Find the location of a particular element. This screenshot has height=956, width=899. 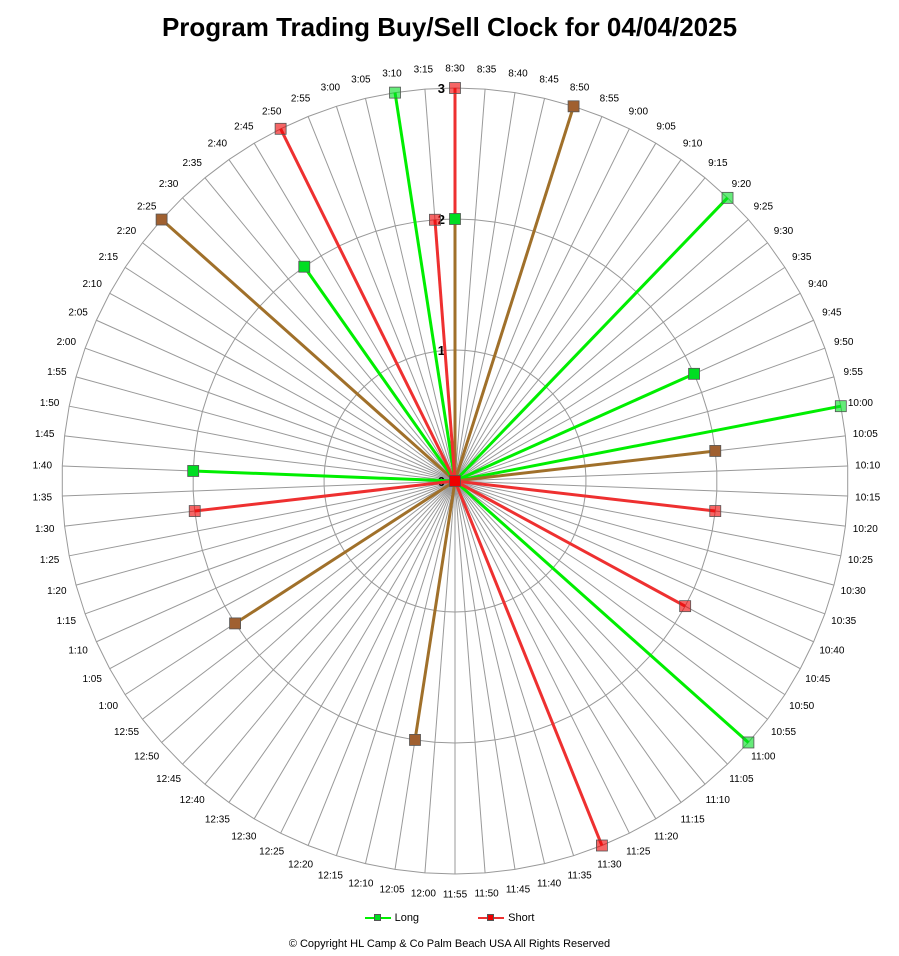

category-label: 12:15 is located at coordinates (330, 875).